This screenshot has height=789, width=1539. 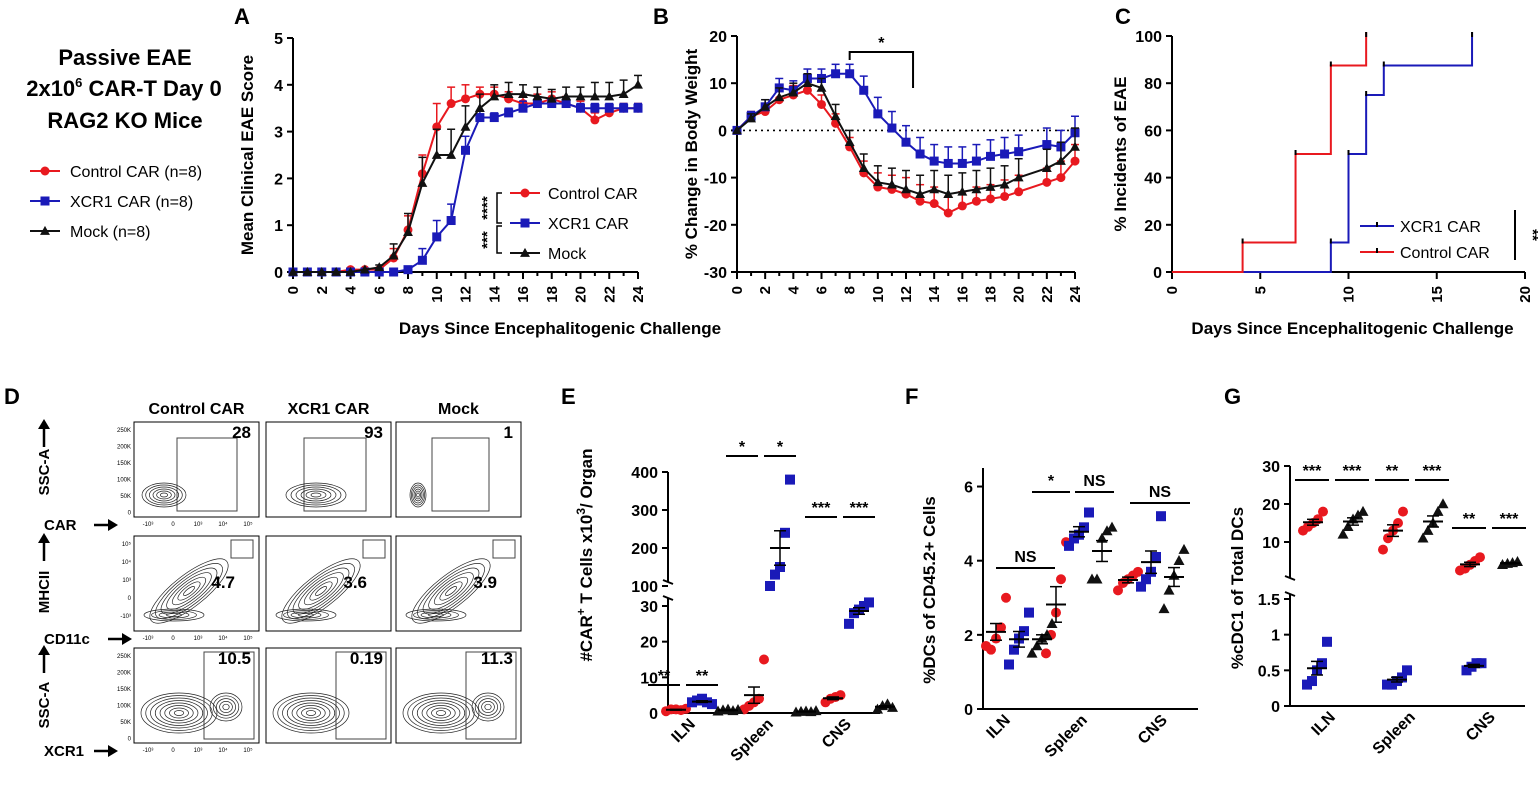 What do you see at coordinates (1275, 636) in the screenshot?
I see `y-tick-label: 1` at bounding box center [1275, 636].